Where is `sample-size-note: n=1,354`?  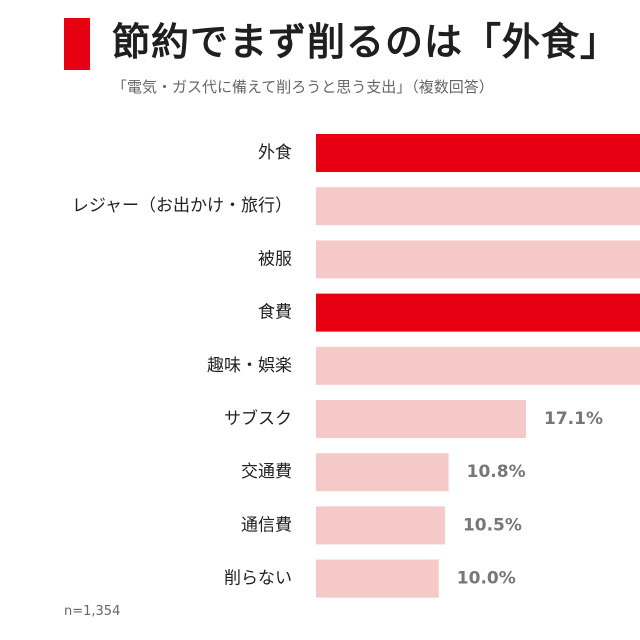 sample-size-note: n=1,354 is located at coordinates (92, 611).